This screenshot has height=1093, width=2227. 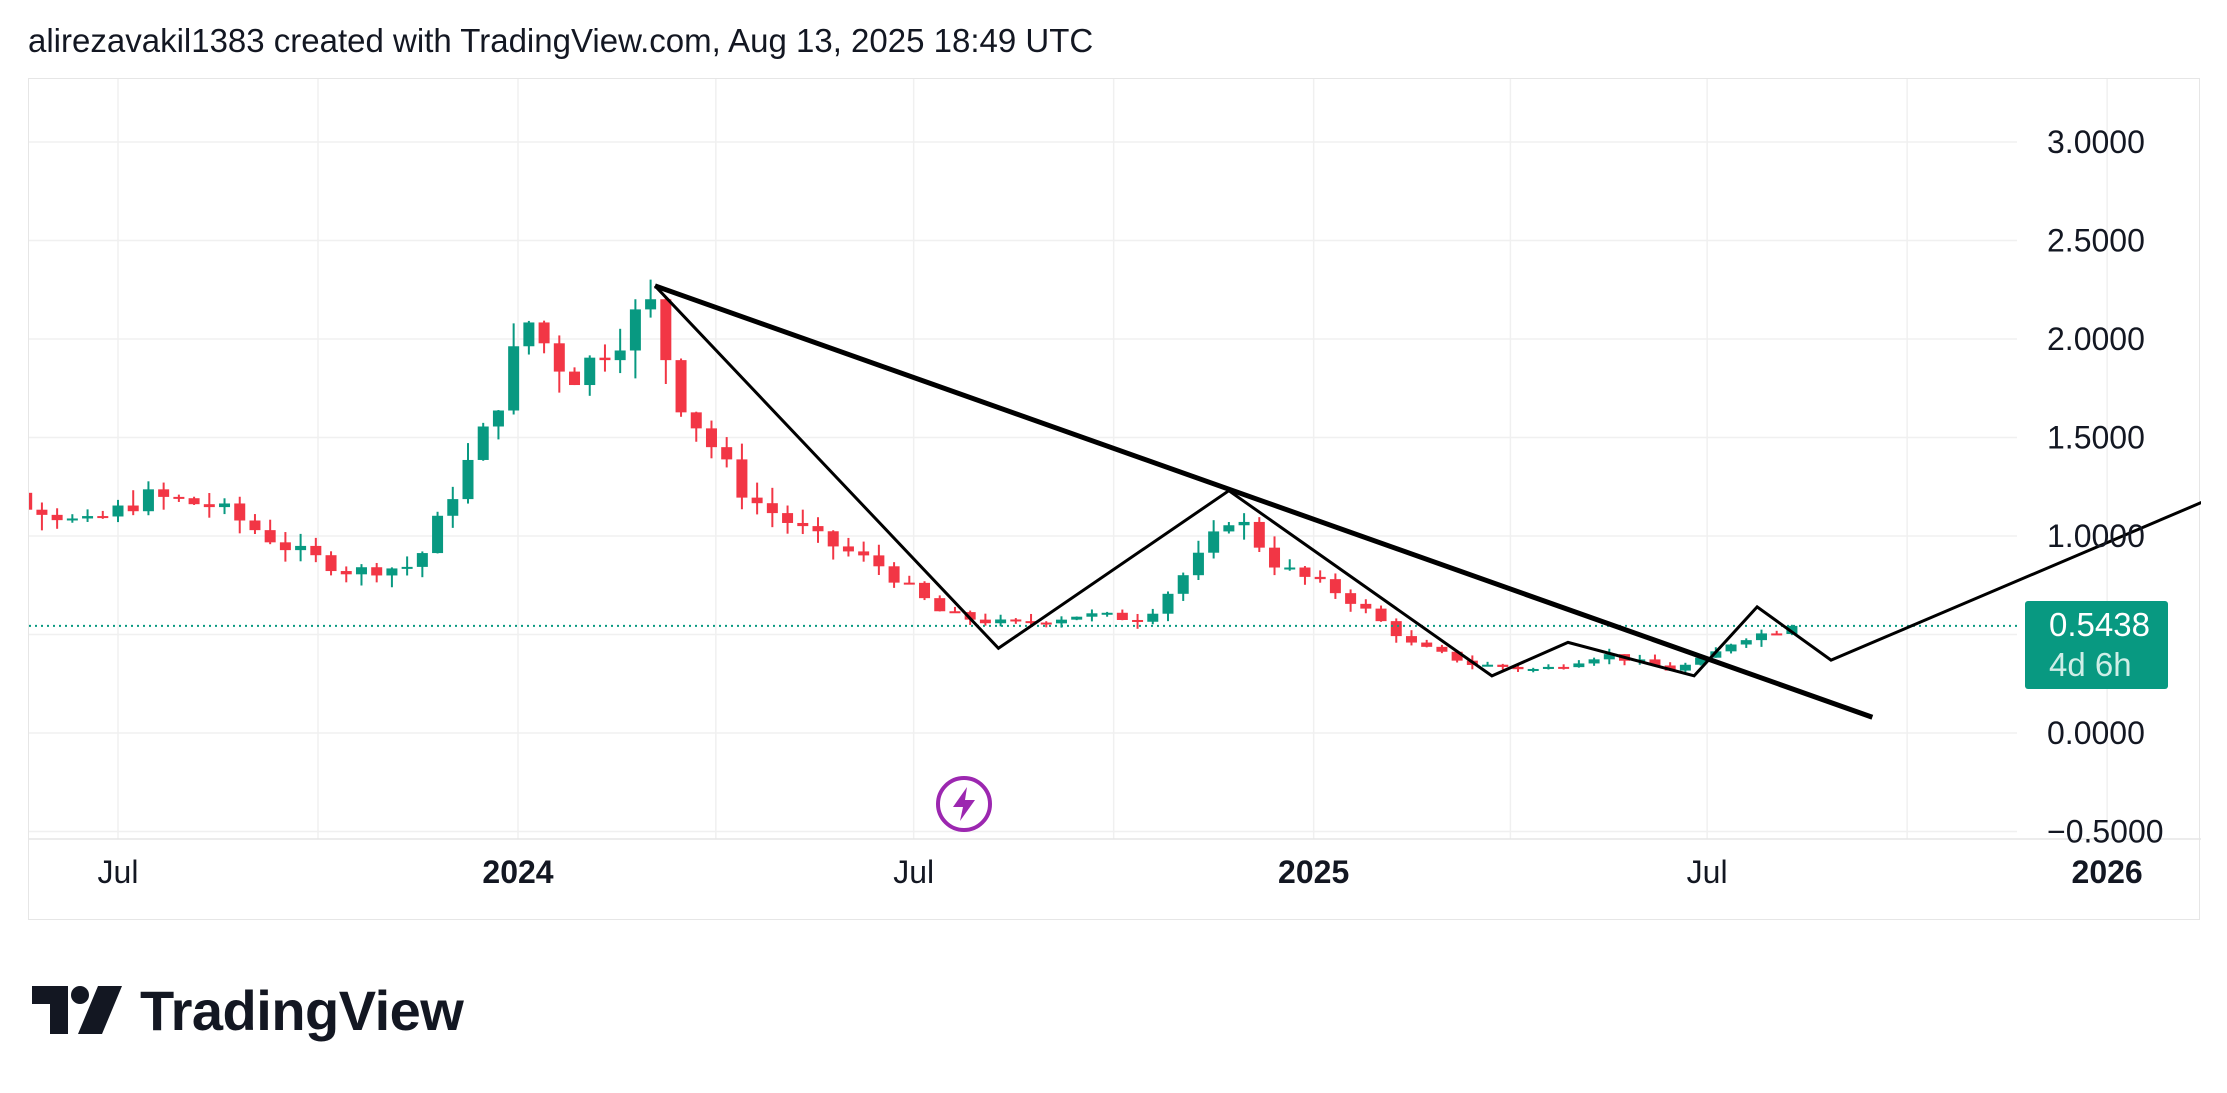 What do you see at coordinates (2096, 142) in the screenshot?
I see `price-tick-label: 3.0000` at bounding box center [2096, 142].